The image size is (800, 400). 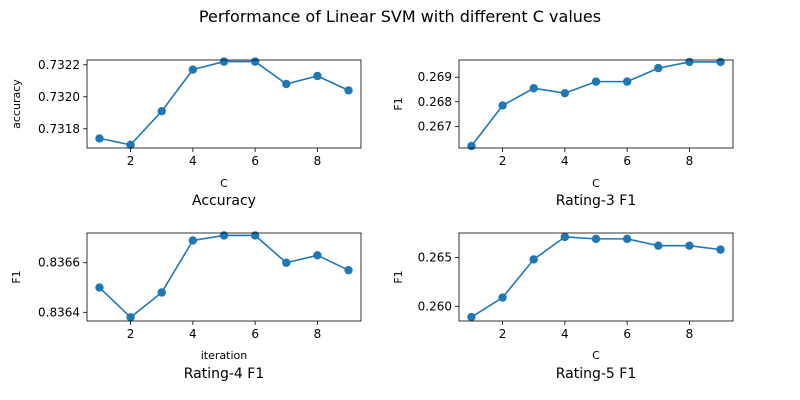 What do you see at coordinates (435, 257) in the screenshot?
I see `y-tick-label: 0.265` at bounding box center [435, 257].